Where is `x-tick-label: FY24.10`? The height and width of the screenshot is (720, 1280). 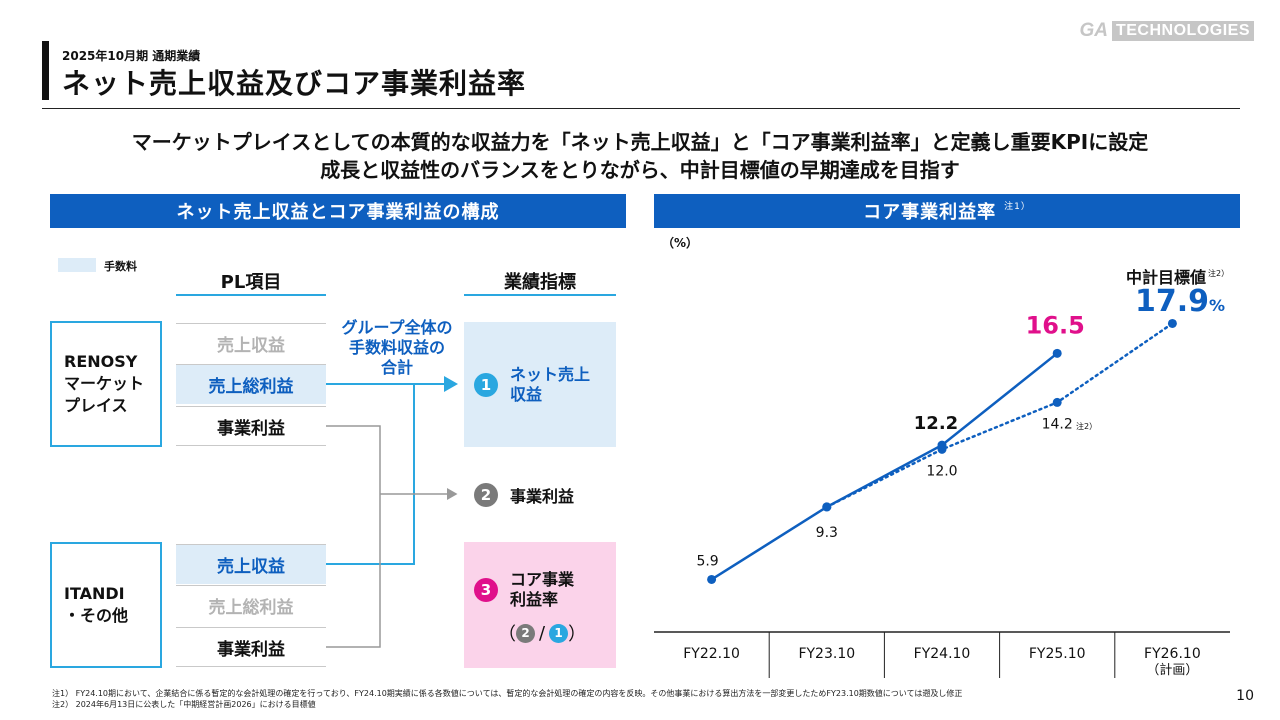 x-tick-label: FY24.10 is located at coordinates (942, 654).